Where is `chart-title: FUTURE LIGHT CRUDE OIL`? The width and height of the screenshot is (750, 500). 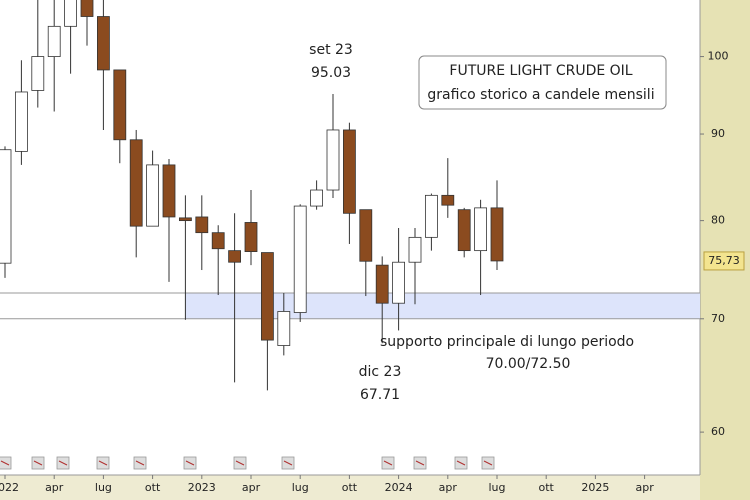
chart-title: FUTURE LIGHT CRUDE OIL is located at coordinates (540, 71).